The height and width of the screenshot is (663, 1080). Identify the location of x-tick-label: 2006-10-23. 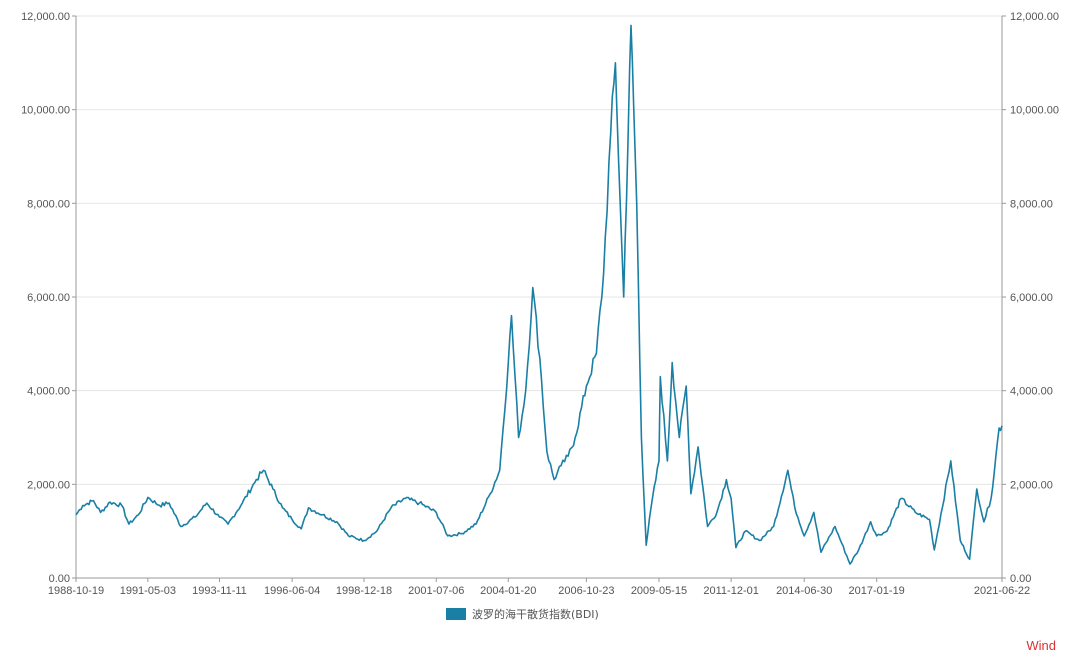
(586, 591).